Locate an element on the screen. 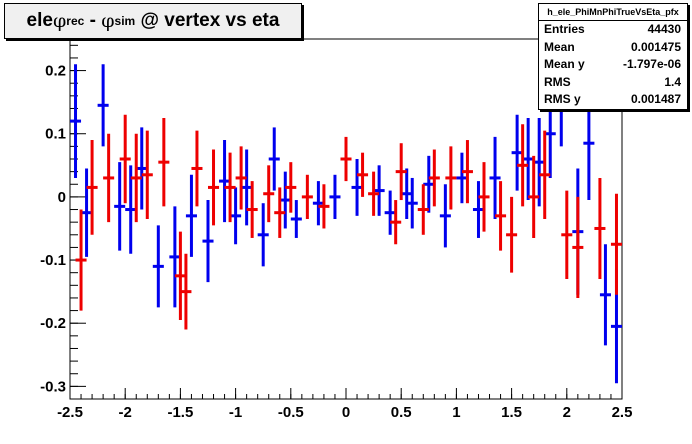 The image size is (692, 444). y-tick-label: -0.2 is located at coordinates (53, 323).